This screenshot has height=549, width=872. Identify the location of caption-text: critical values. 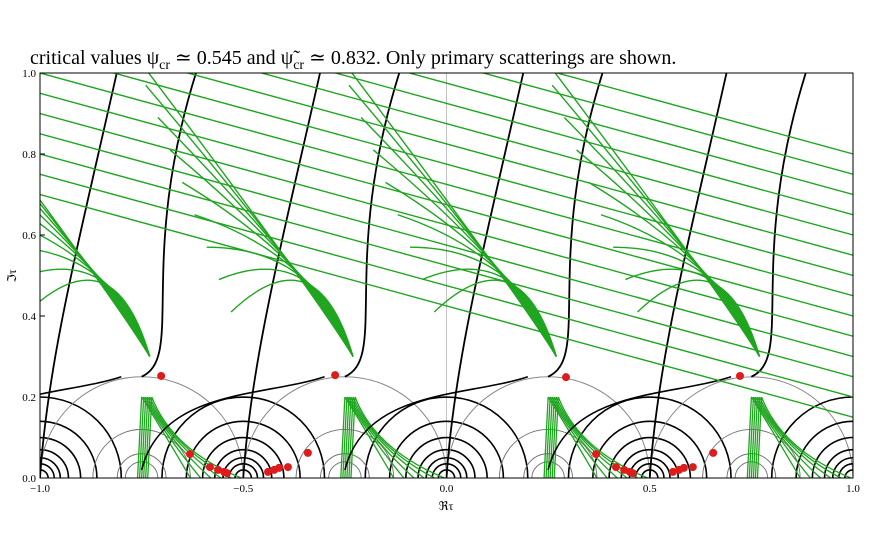
(88, 58).